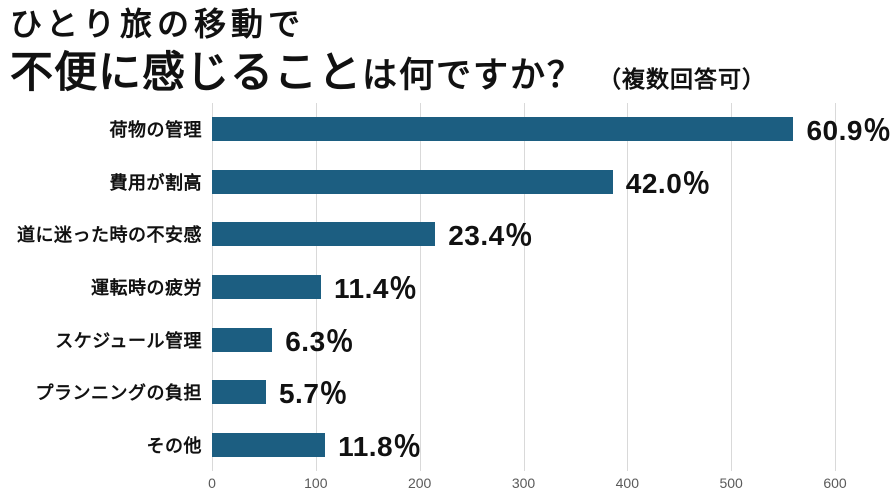 The width and height of the screenshot is (894, 494). What do you see at coordinates (174, 445) in the screenshot?
I see `category-label: その他` at bounding box center [174, 445].